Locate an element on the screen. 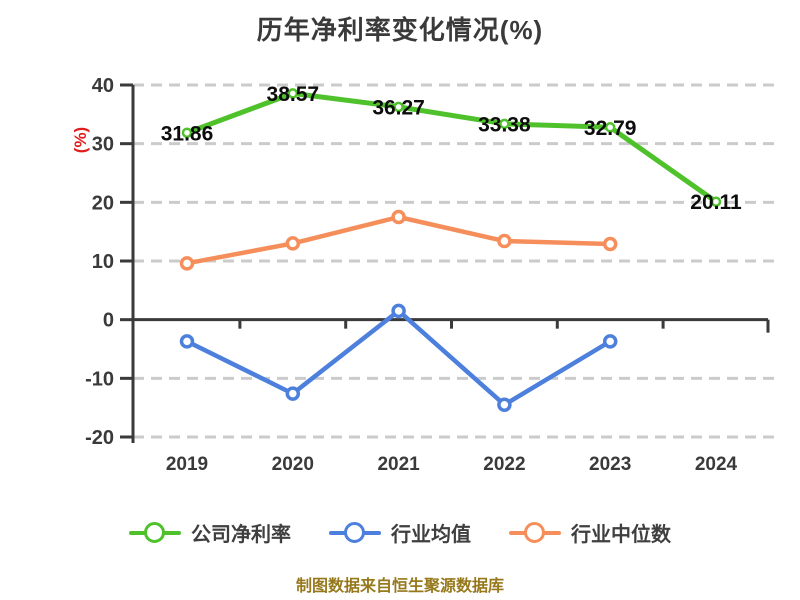  chart-legend: 公司净利率 行业均值 行业中位数 is located at coordinates (400, 532).